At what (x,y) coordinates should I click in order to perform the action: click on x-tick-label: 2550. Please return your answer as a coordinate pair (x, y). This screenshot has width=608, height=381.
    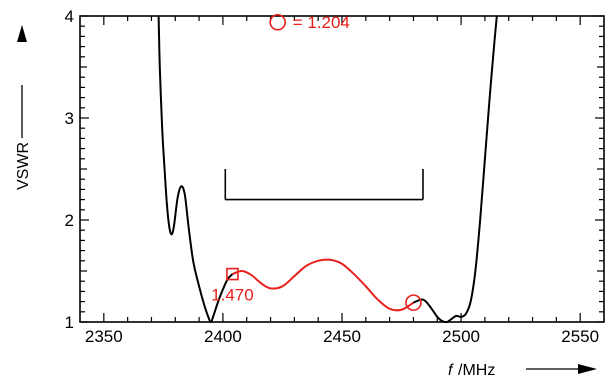
    Looking at the image, I should click on (580, 336).